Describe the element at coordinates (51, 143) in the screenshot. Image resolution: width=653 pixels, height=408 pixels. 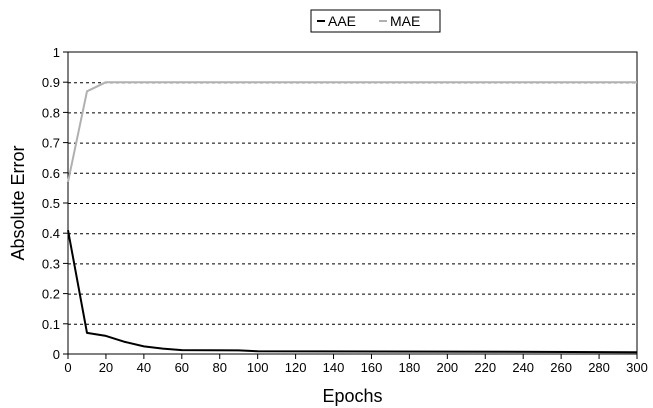
I see `y-tick-label: 0.7` at that location.